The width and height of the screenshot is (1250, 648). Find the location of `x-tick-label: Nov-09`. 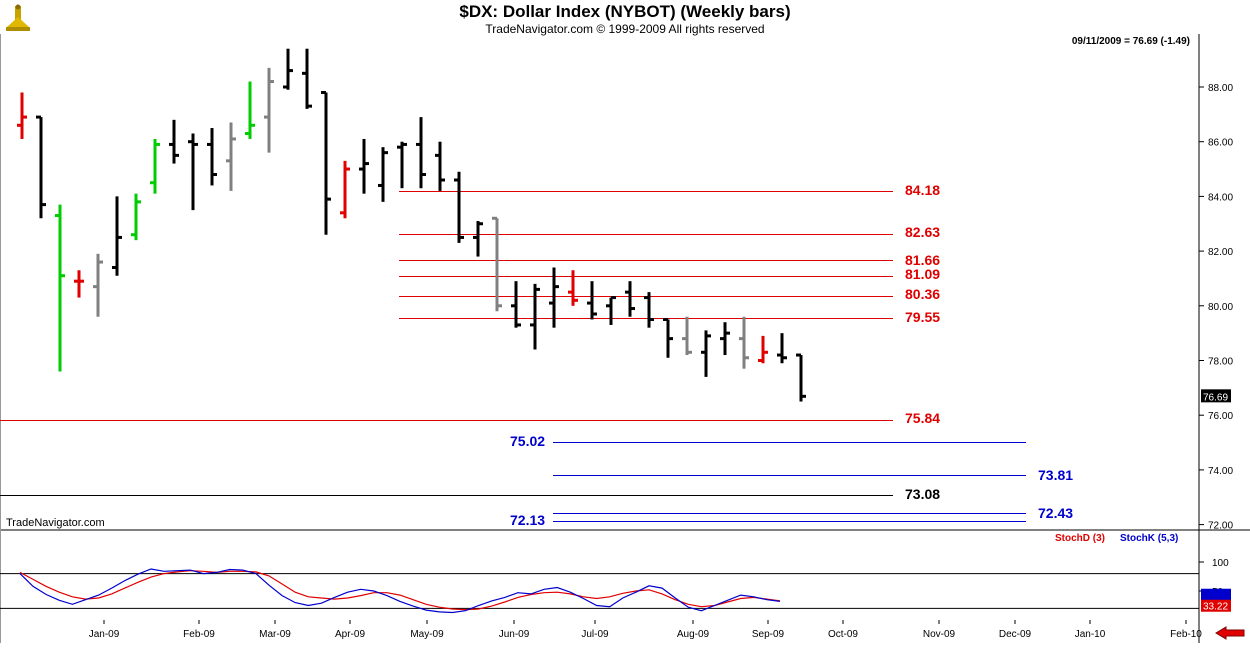

x-tick-label: Nov-09 is located at coordinates (939, 634).